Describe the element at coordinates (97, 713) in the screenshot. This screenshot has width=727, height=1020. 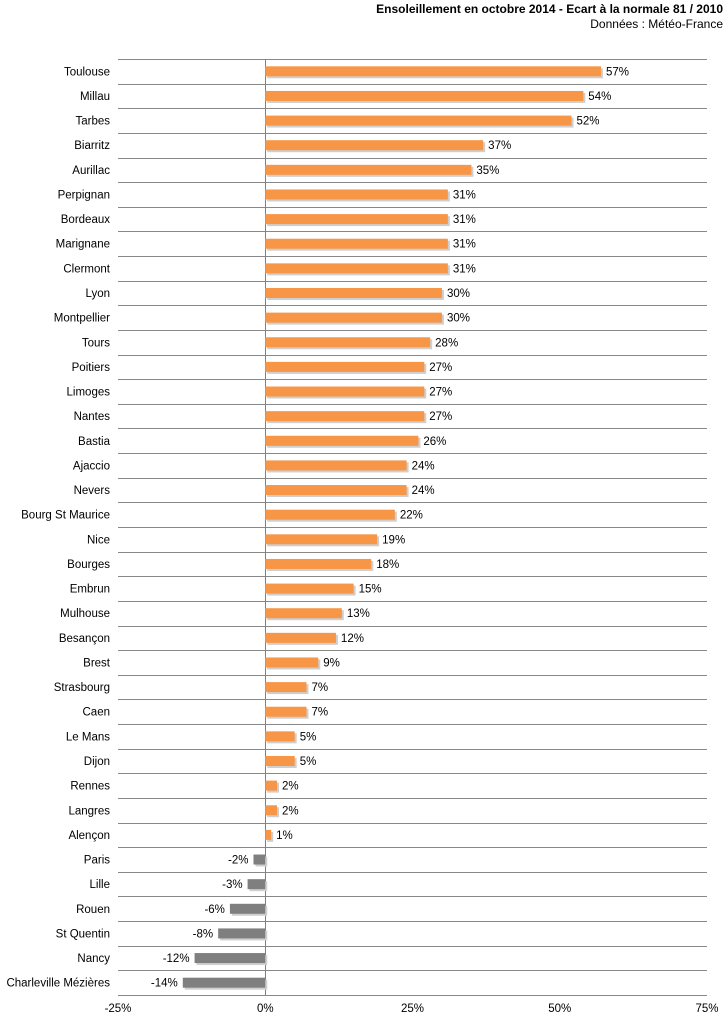
I see `category-label: Caen` at that location.